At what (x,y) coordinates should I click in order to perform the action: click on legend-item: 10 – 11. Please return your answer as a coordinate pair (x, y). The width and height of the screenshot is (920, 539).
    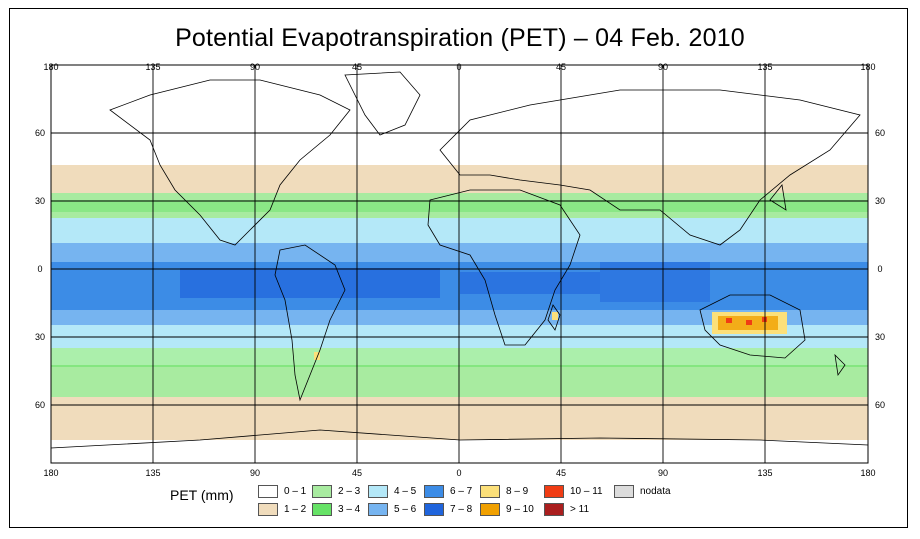
    Looking at the image, I should click on (573, 491).